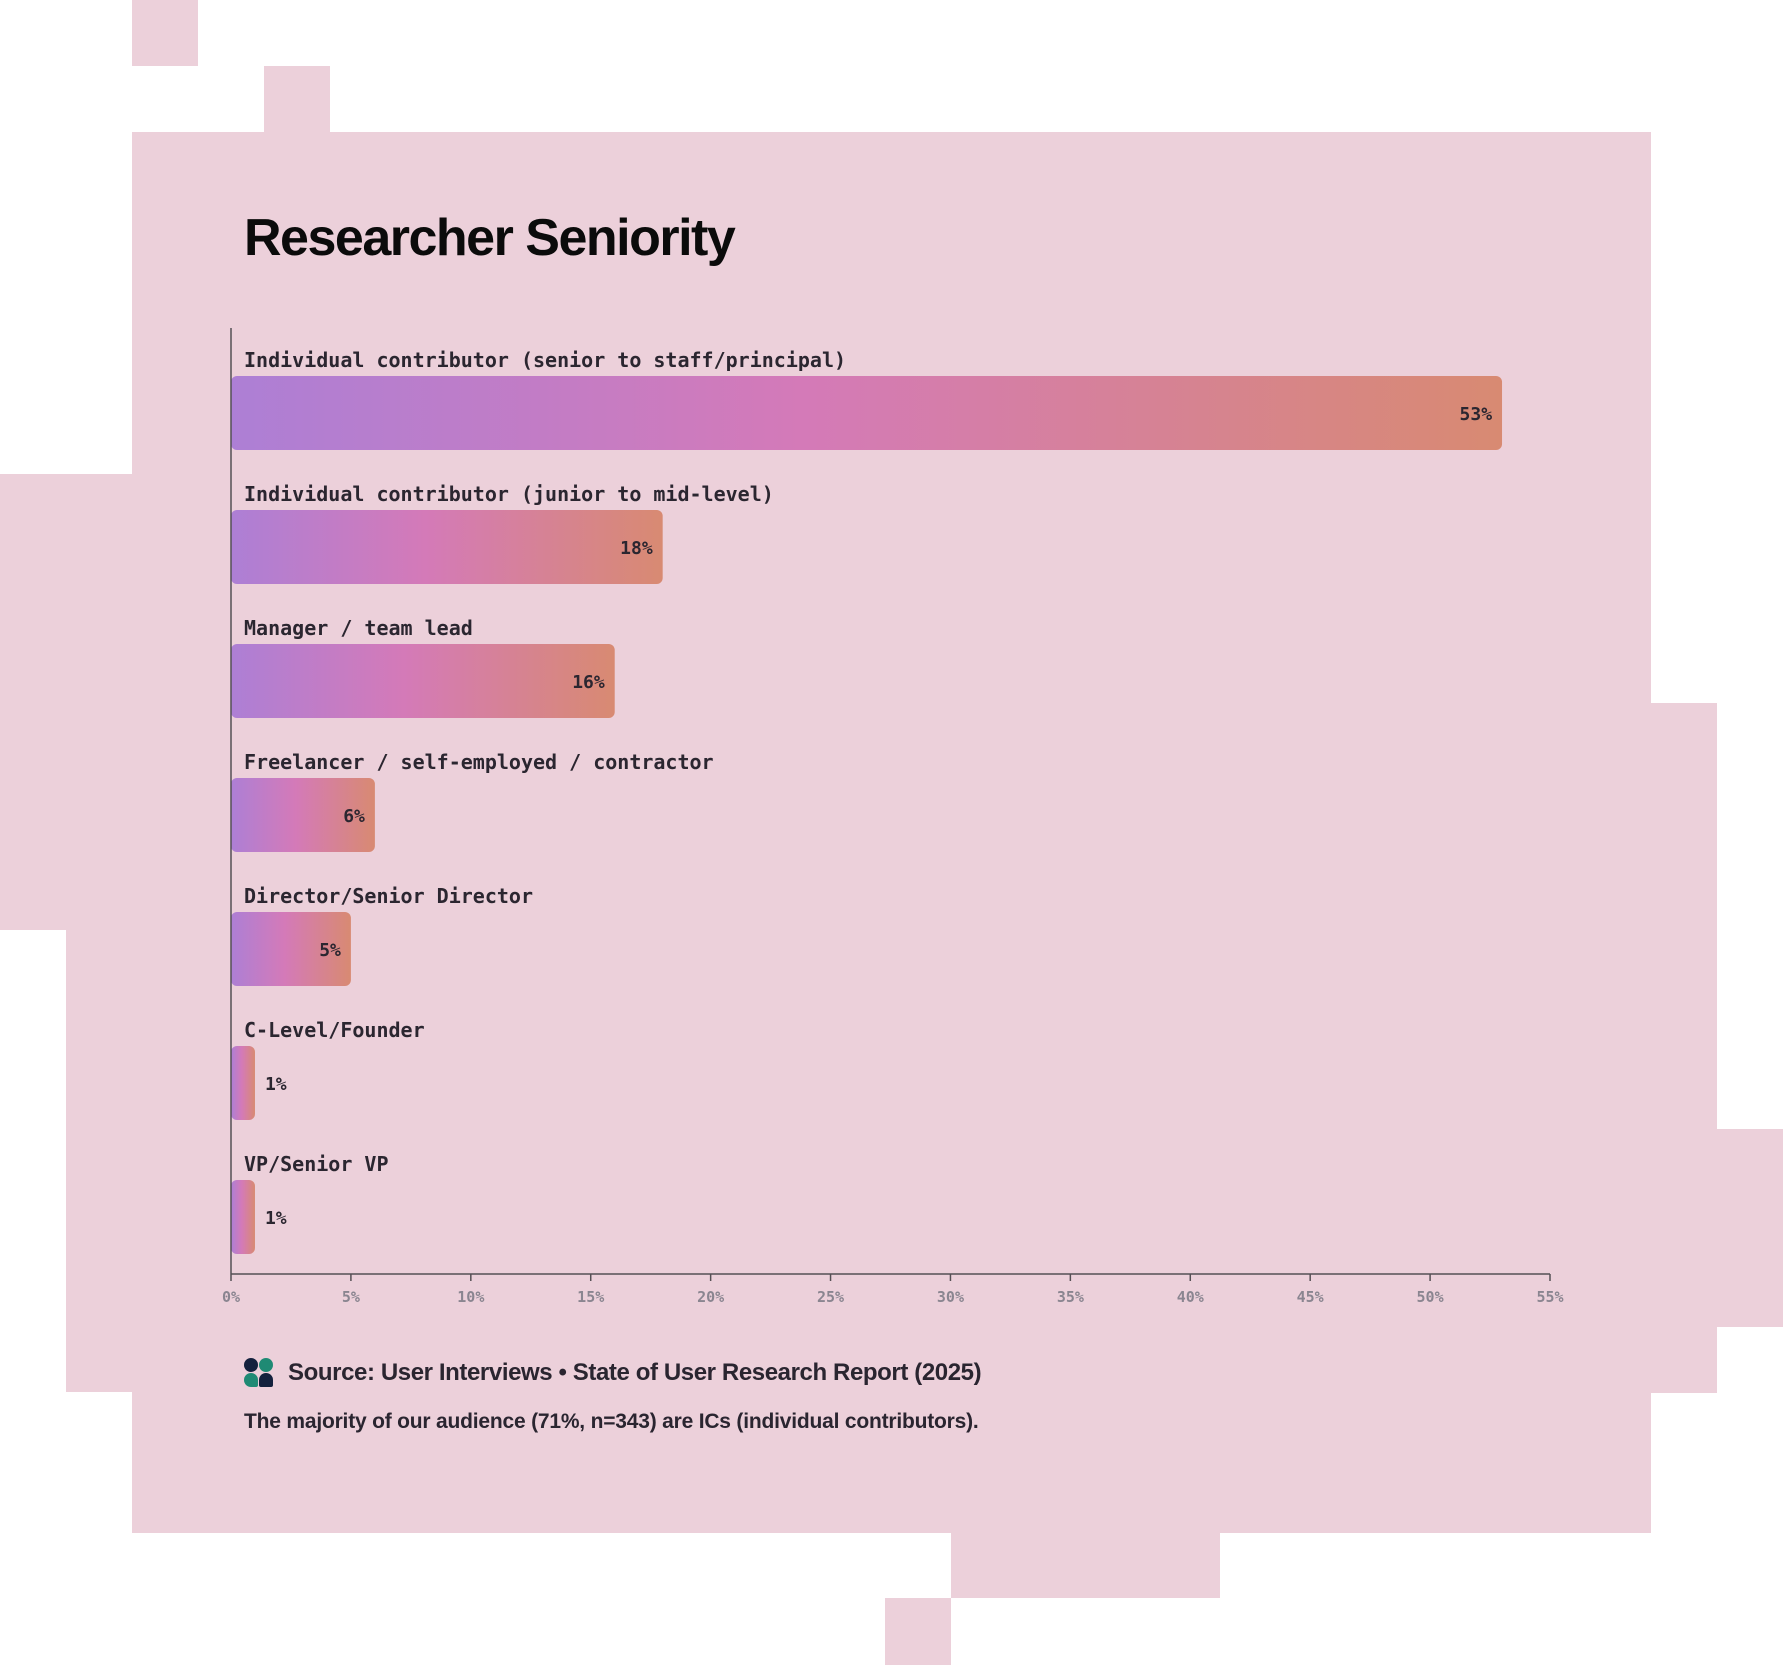 The image size is (1783, 1665). What do you see at coordinates (358, 628) in the screenshot?
I see `category-label: Manager / team lead` at bounding box center [358, 628].